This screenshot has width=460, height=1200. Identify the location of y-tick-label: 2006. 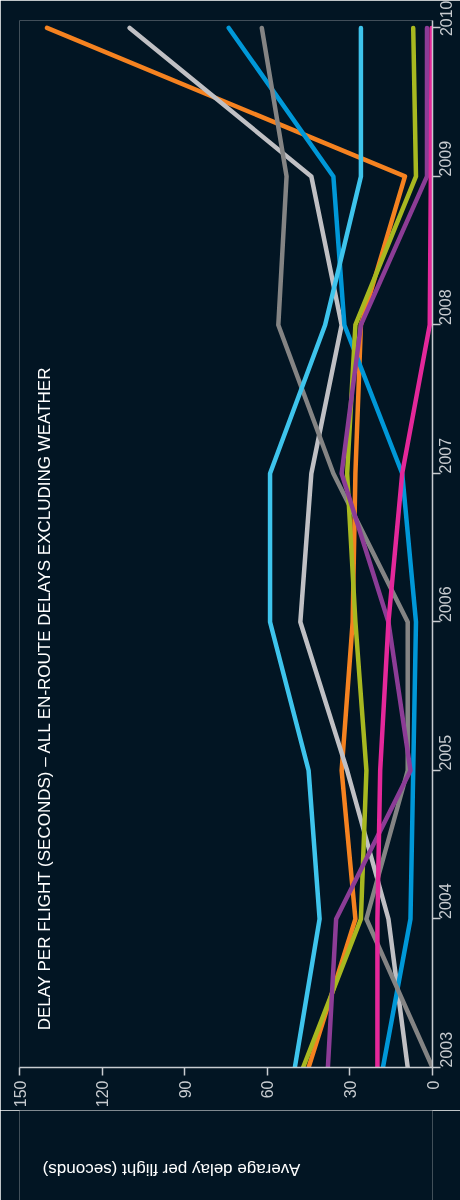
(446, 604).